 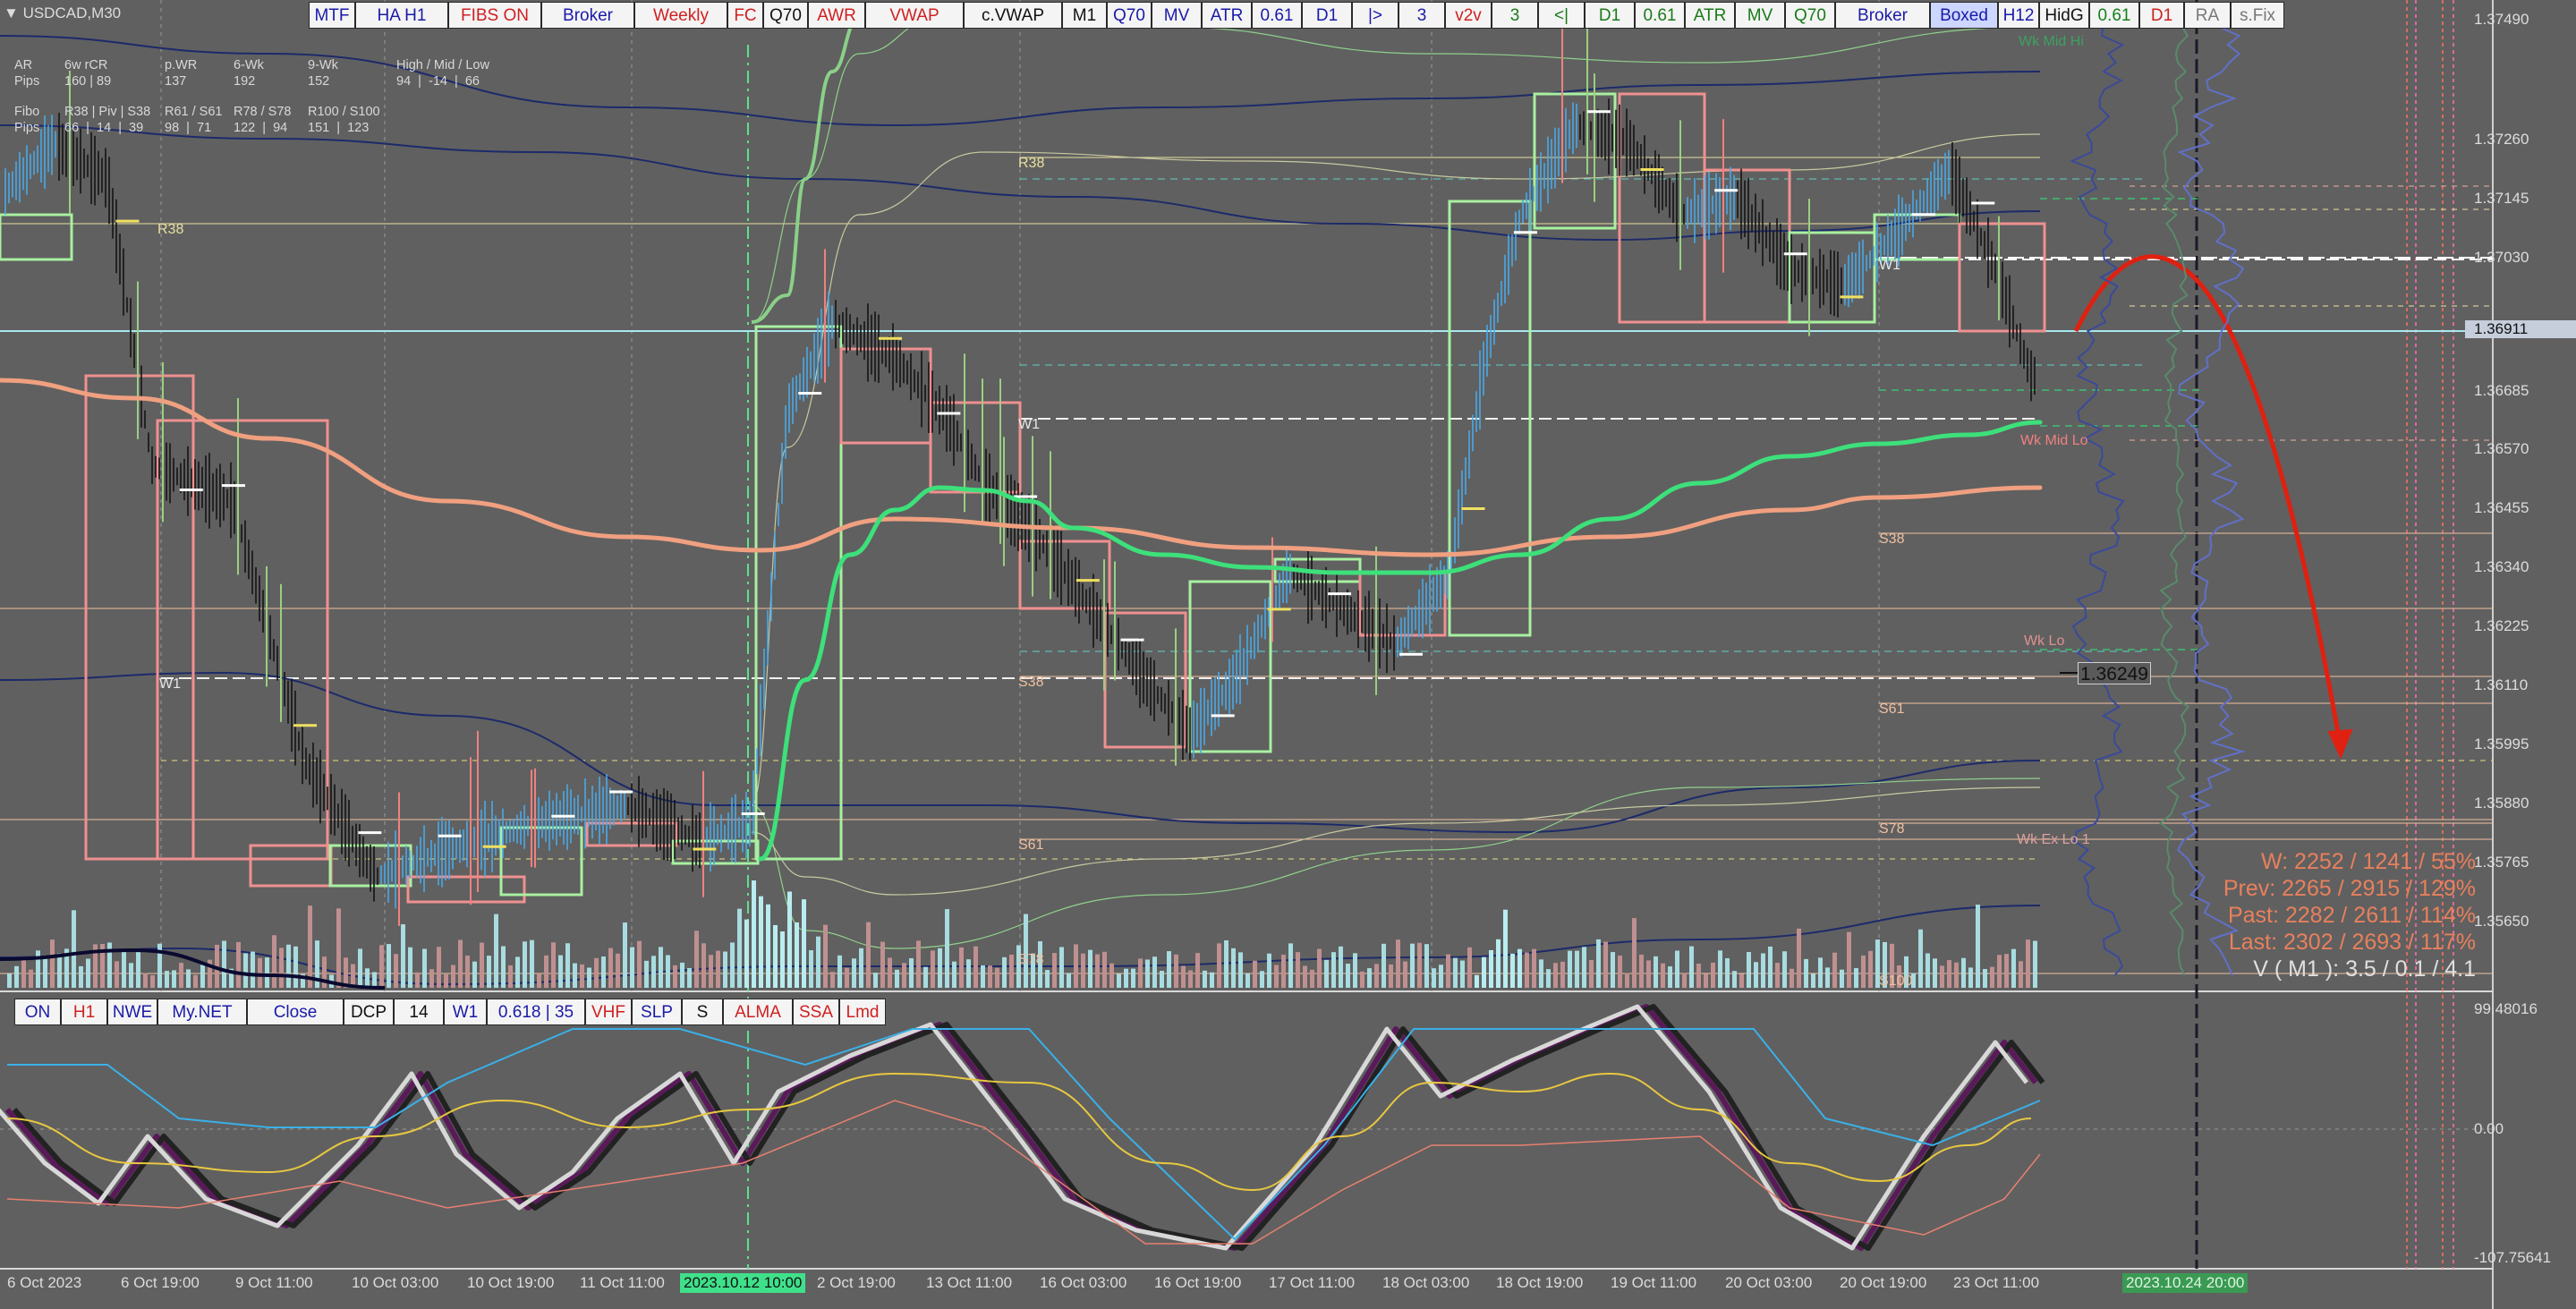 I want to click on level-s38-right: S38, so click(x=1892, y=539).